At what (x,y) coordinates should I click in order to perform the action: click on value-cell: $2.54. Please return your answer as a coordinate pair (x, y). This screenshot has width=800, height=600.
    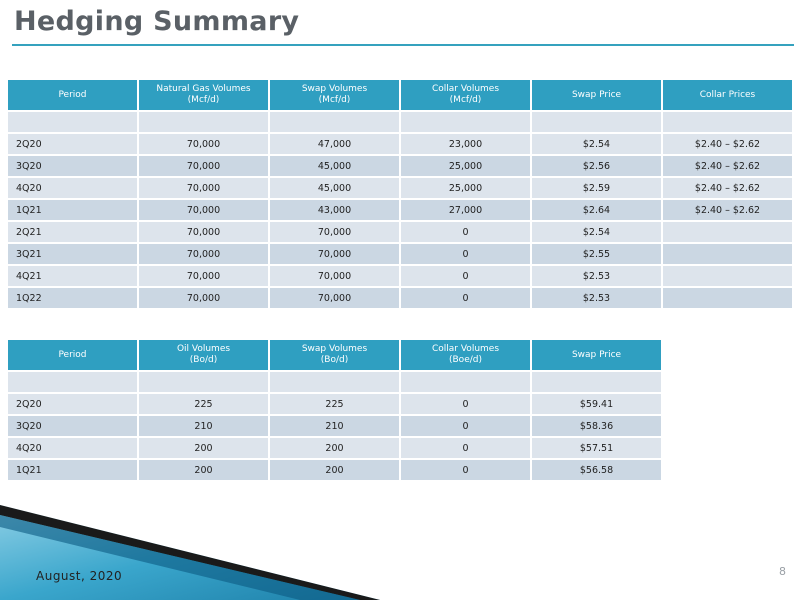
    Looking at the image, I should click on (596, 144).